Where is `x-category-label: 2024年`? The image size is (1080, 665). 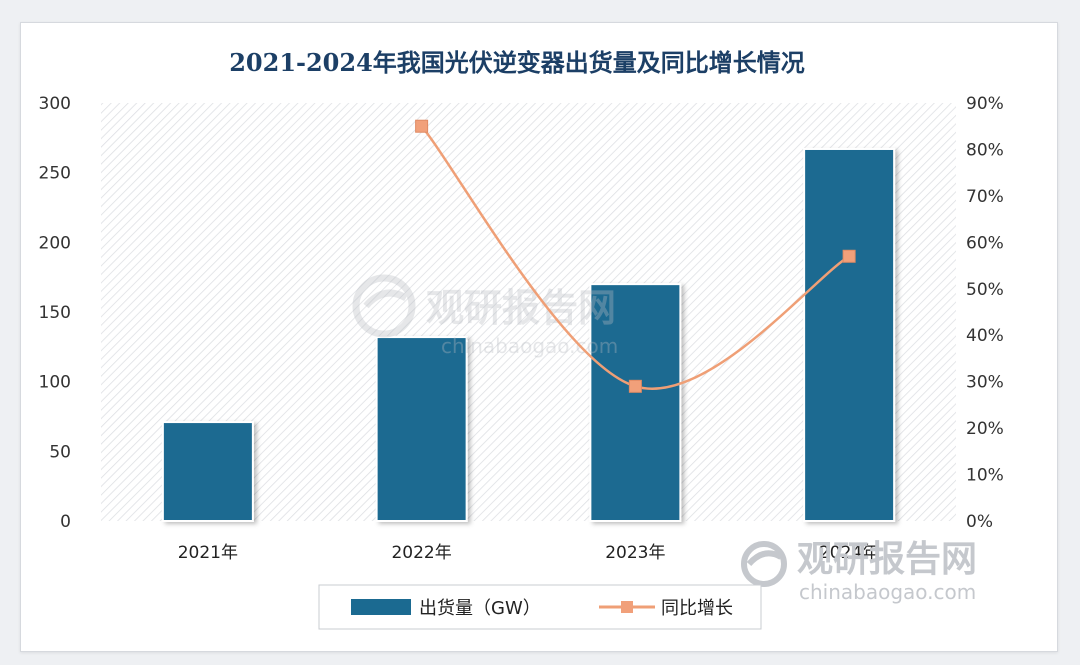 x-category-label: 2024年 is located at coordinates (849, 553).